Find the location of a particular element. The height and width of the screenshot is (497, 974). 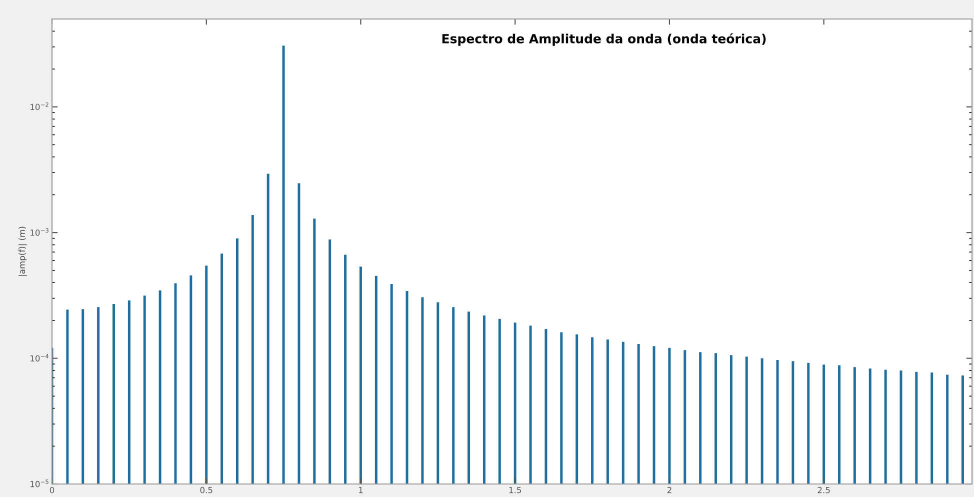

x-tick-label: 2.5 is located at coordinates (824, 490).